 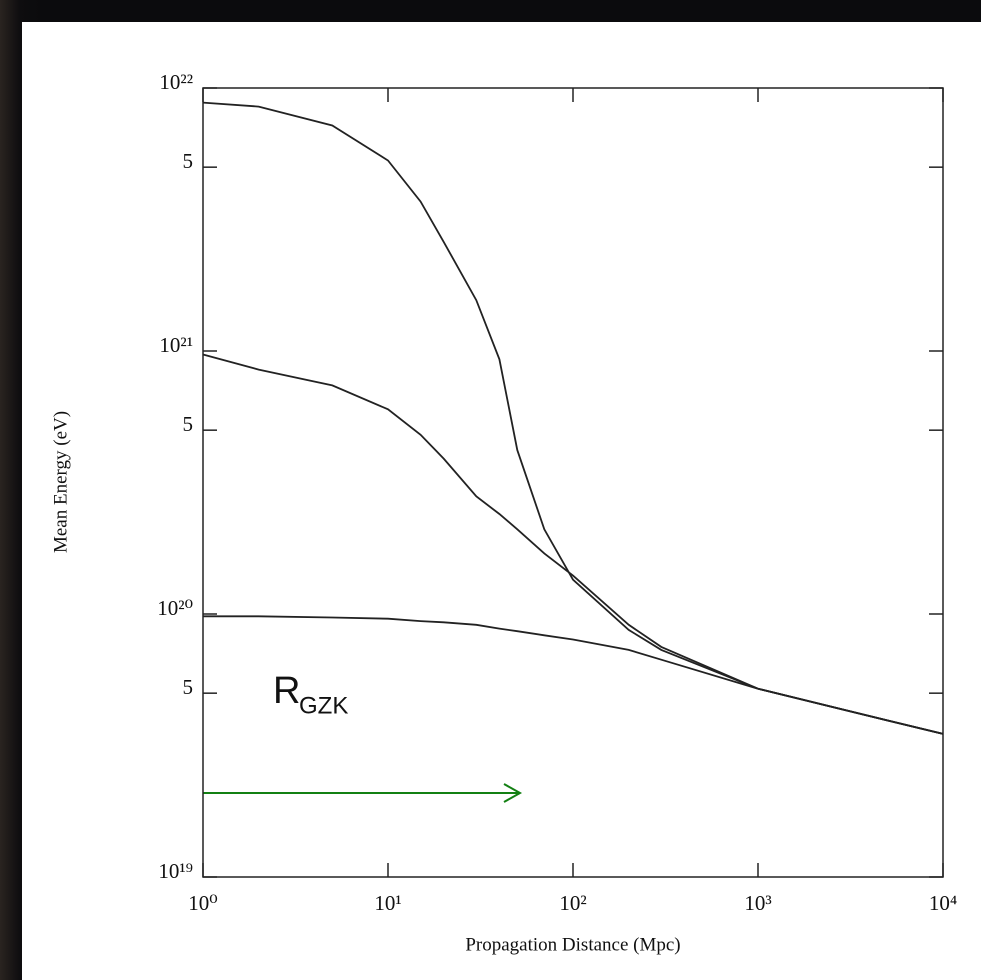 What do you see at coordinates (286, 691) in the screenshot?
I see `annotation-text: R` at bounding box center [286, 691].